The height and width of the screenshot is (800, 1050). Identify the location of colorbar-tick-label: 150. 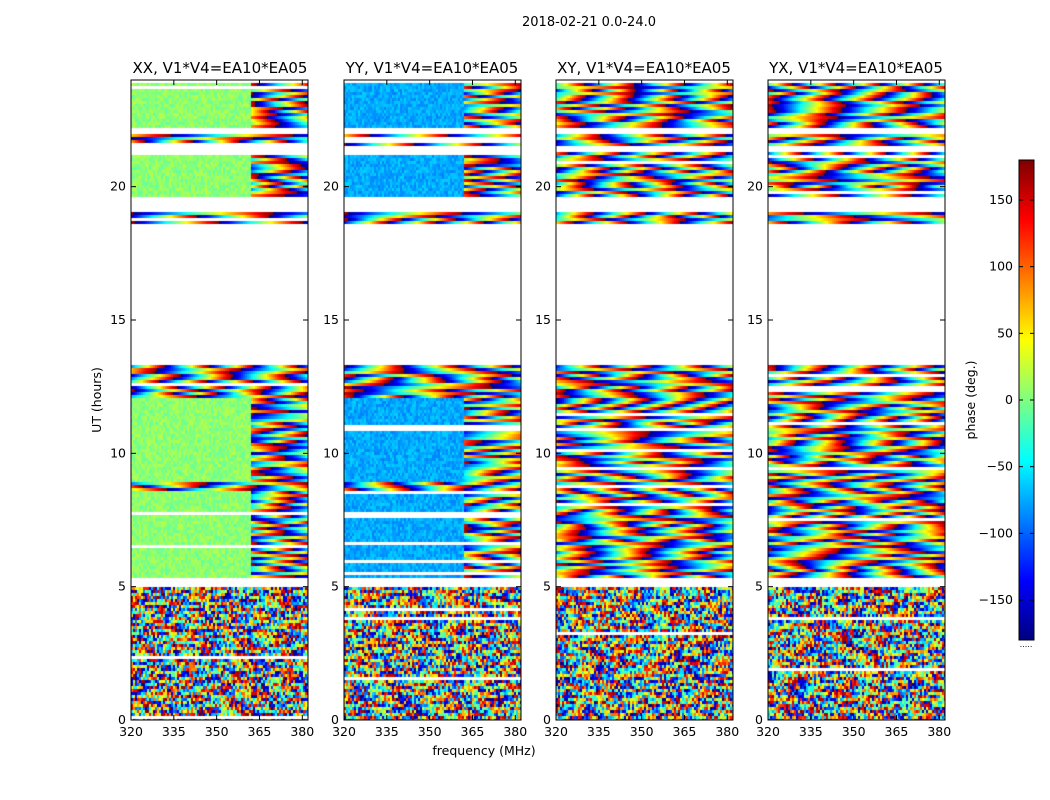
(1001, 199).